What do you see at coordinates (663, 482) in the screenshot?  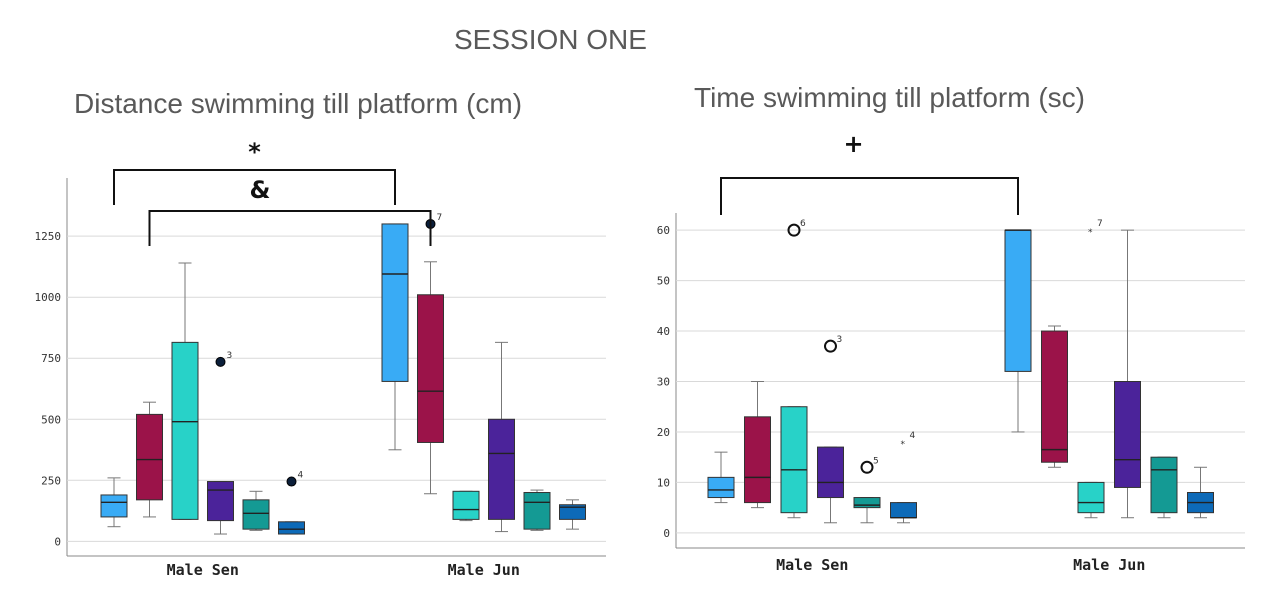 I see `y-tick-label: 10` at bounding box center [663, 482].